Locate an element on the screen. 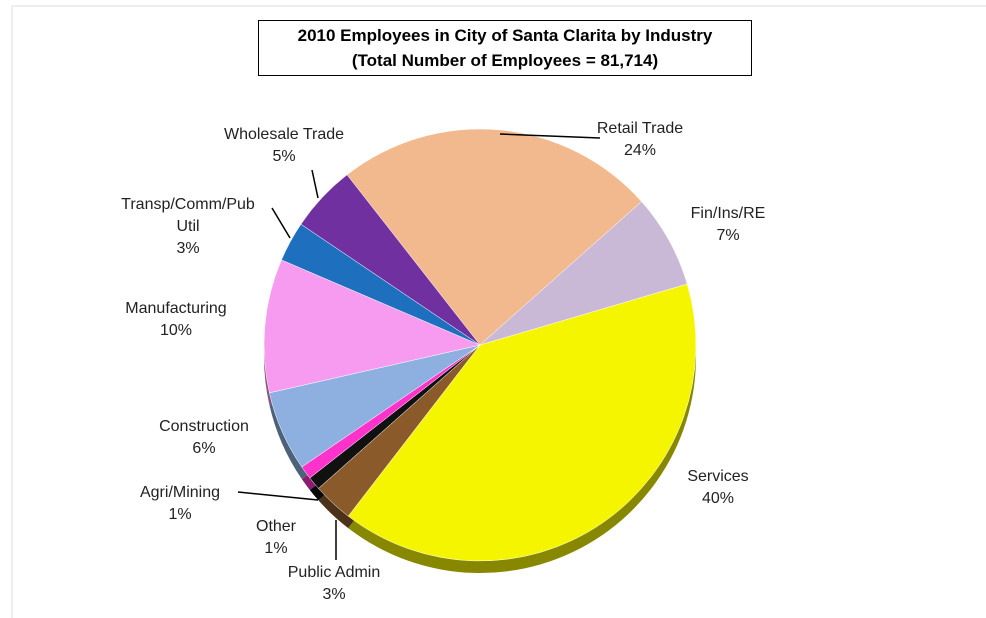 The height and width of the screenshot is (618, 986). label-name: Other is located at coordinates (276, 526).